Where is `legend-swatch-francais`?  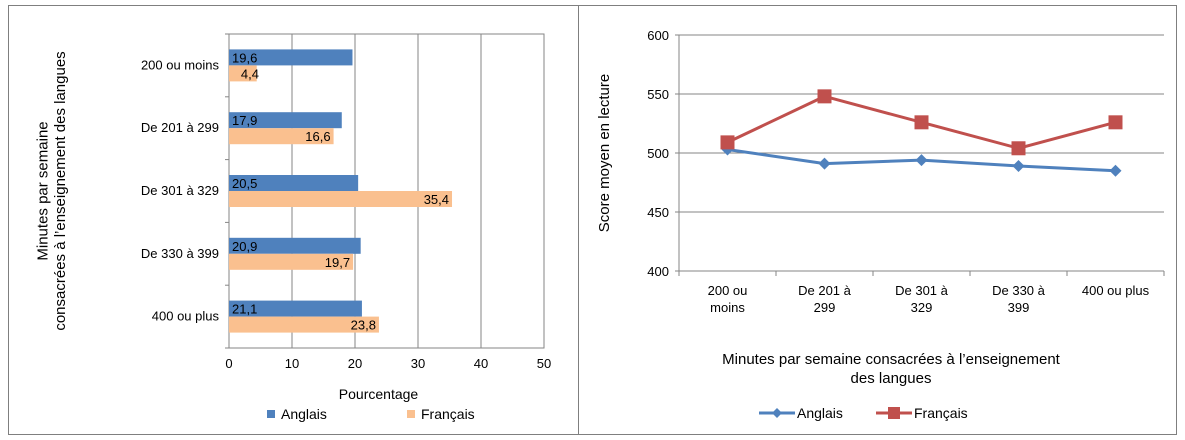 legend-swatch-francais is located at coordinates (411, 414).